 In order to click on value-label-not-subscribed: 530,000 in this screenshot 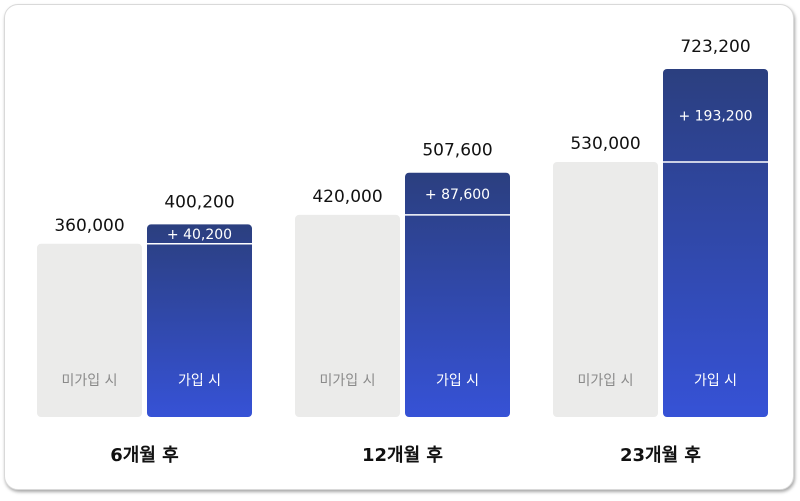, I will do `click(605, 144)`.